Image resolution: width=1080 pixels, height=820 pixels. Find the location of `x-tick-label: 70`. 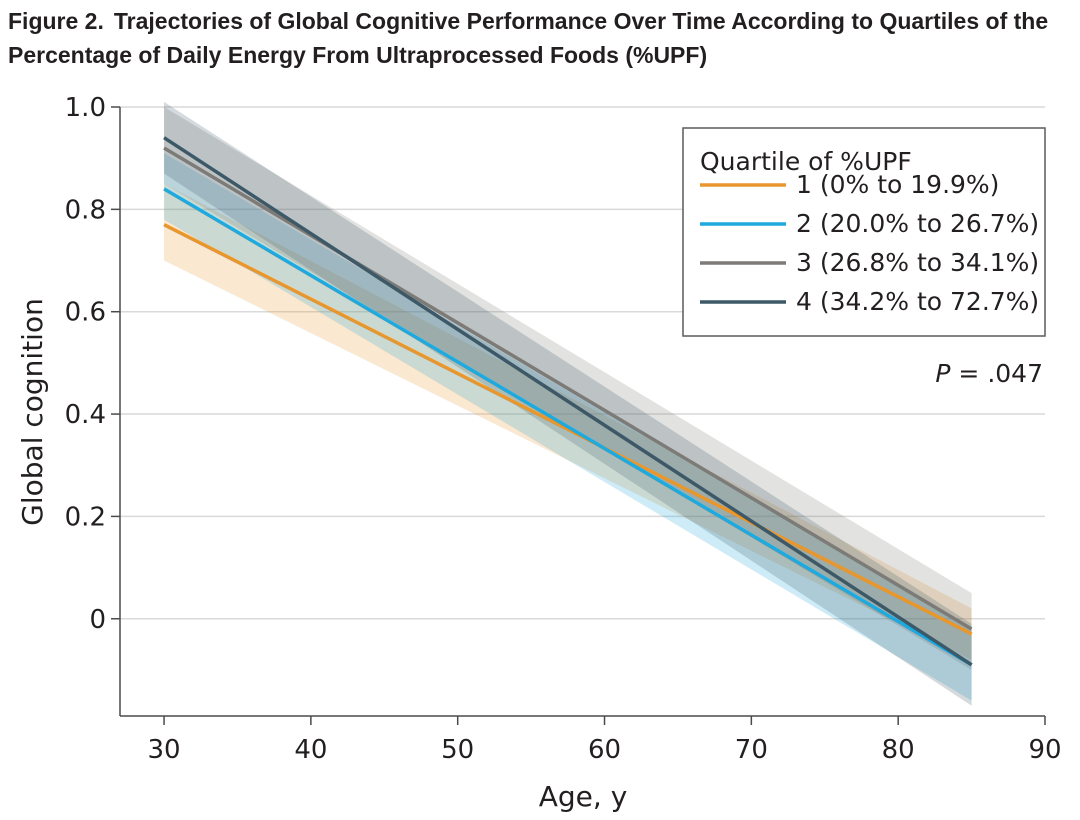

x-tick-label: 70 is located at coordinates (751, 750).